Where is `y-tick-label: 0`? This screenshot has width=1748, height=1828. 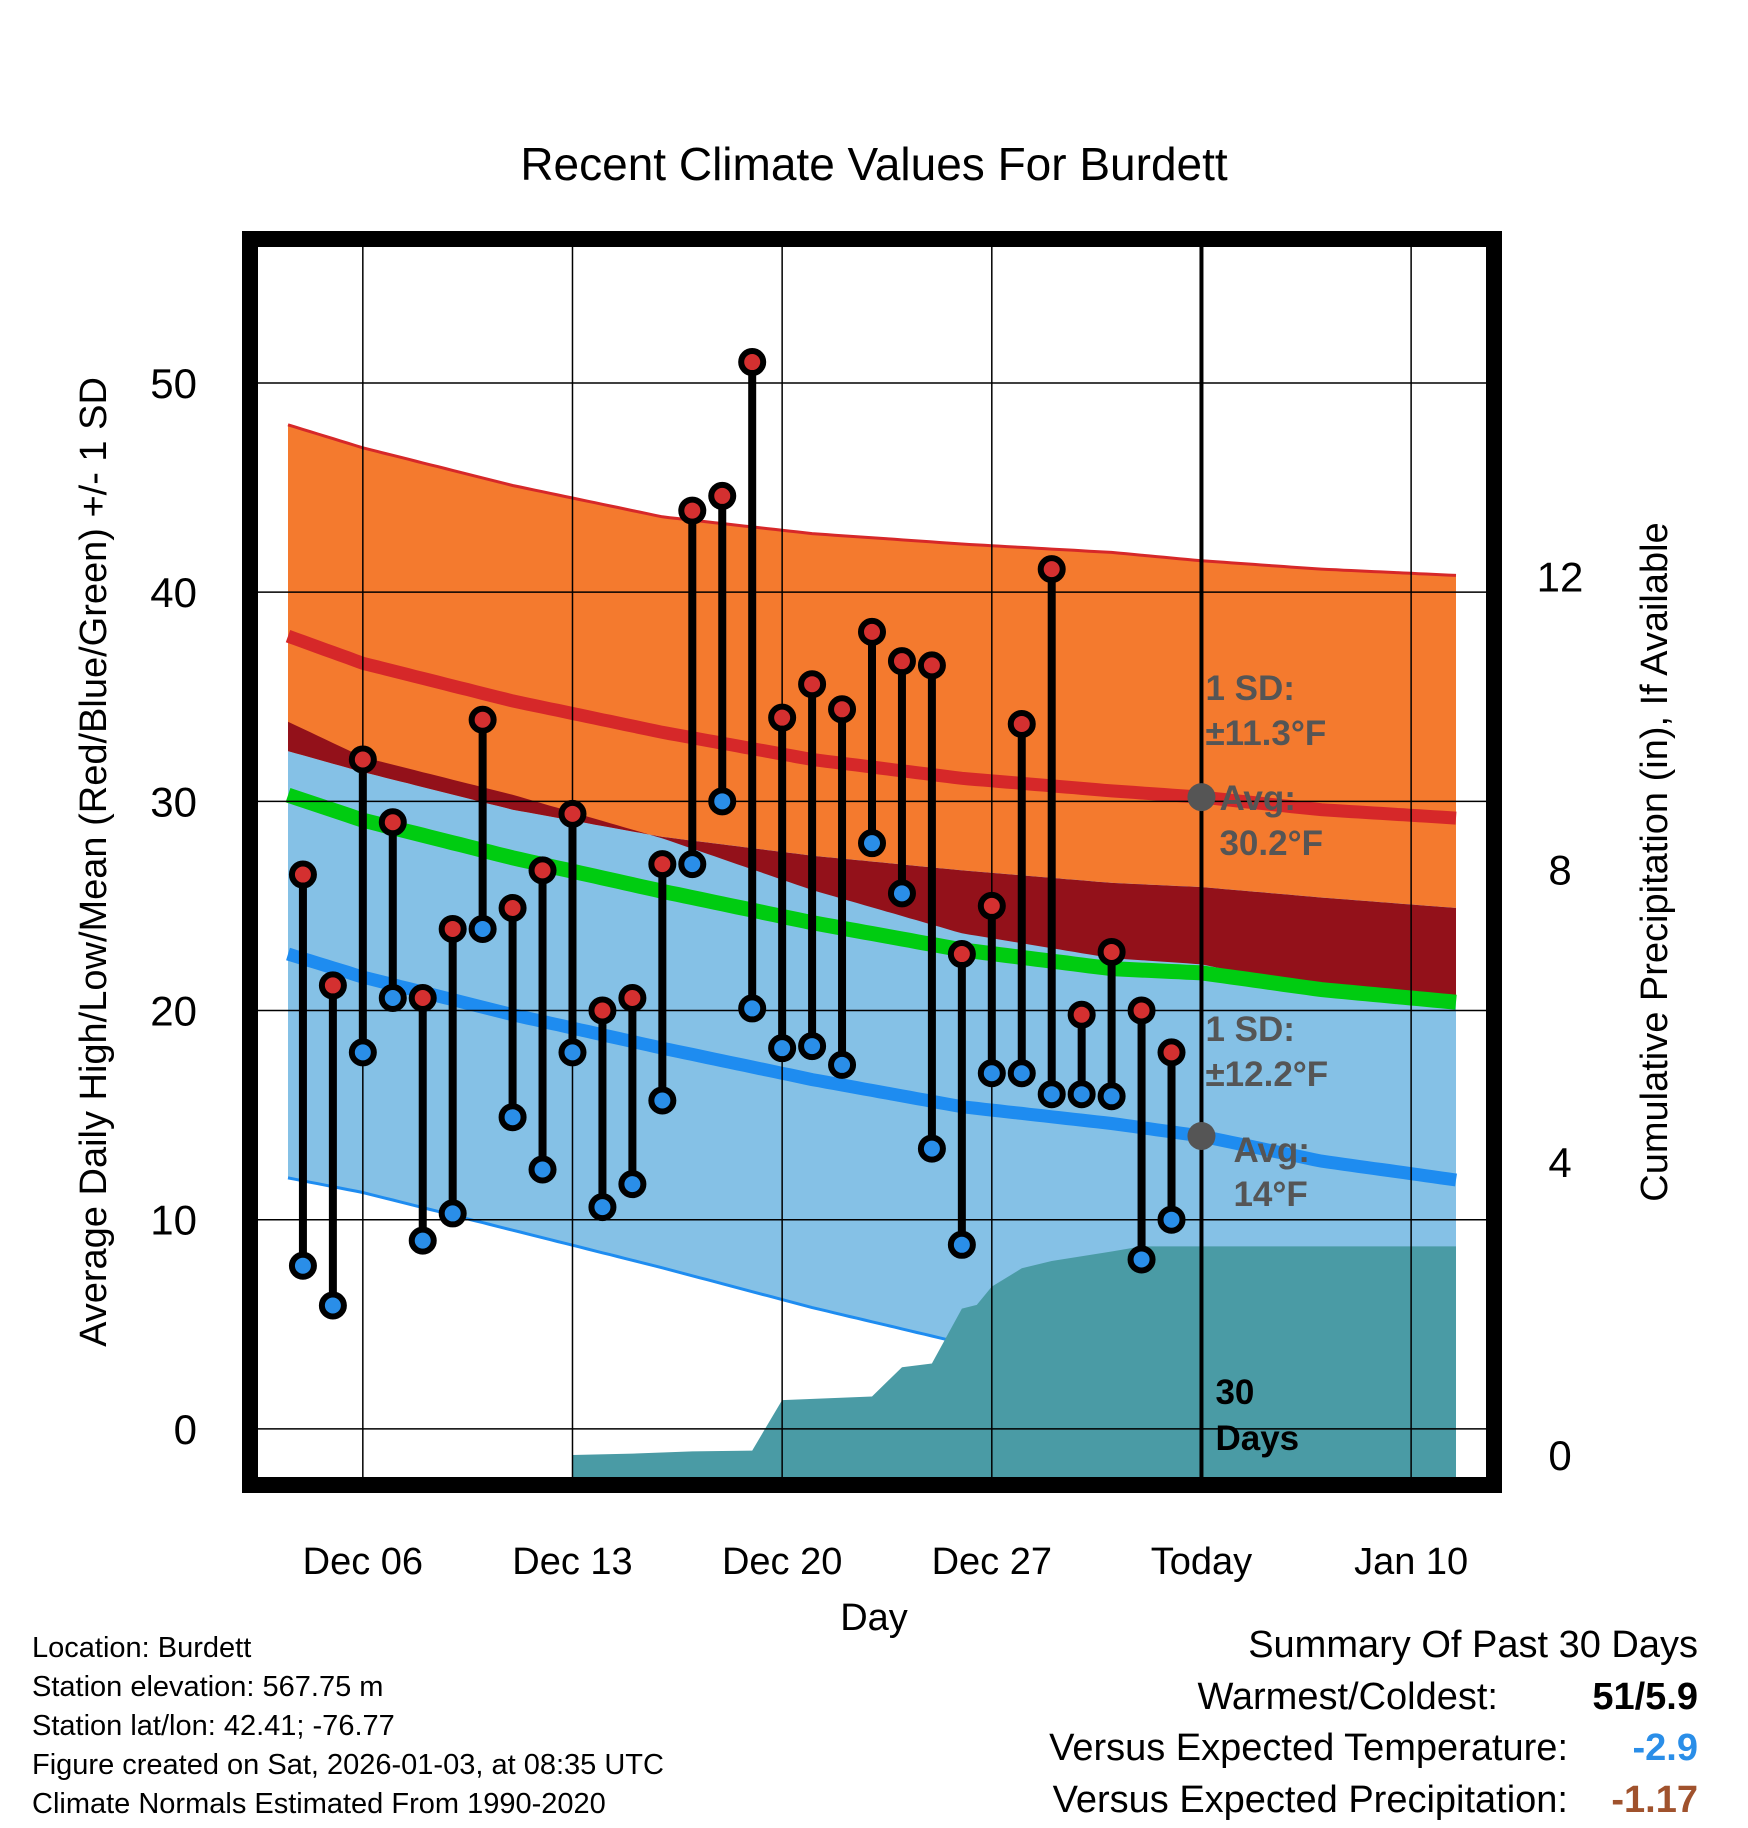 y-tick-label: 0 is located at coordinates (185, 1429).